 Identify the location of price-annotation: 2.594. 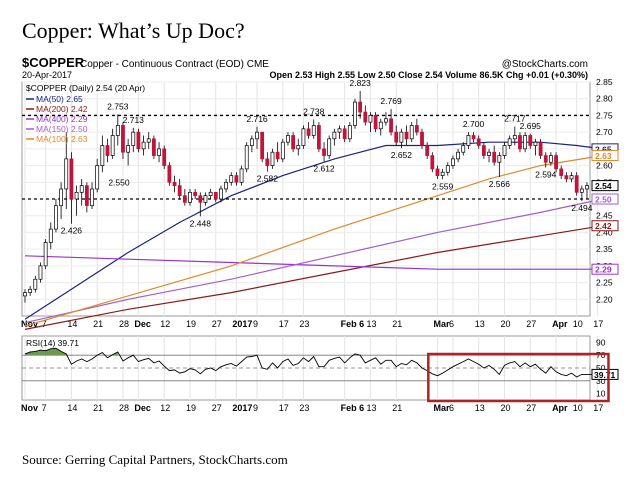
(546, 175).